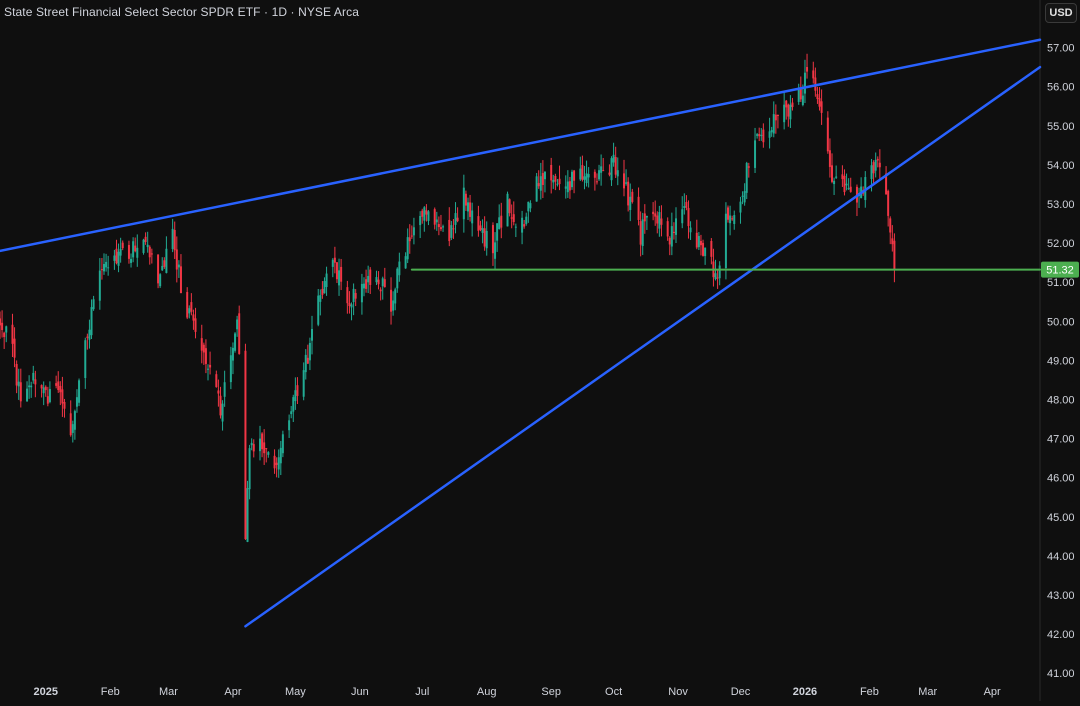 This screenshot has height=706, width=1080. I want to click on last-price-badge, so click(1060, 269).